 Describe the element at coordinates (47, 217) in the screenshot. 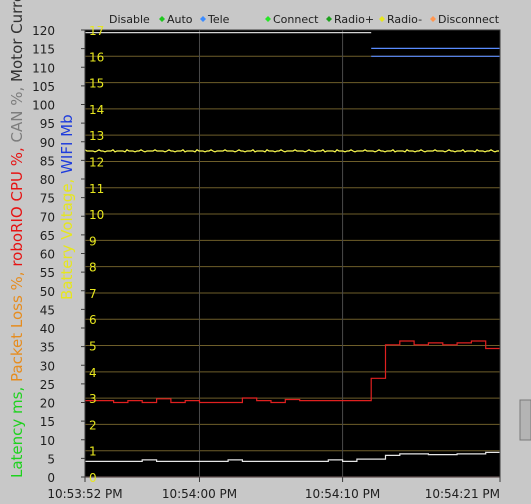

I see `left-tick-label: 70` at that location.